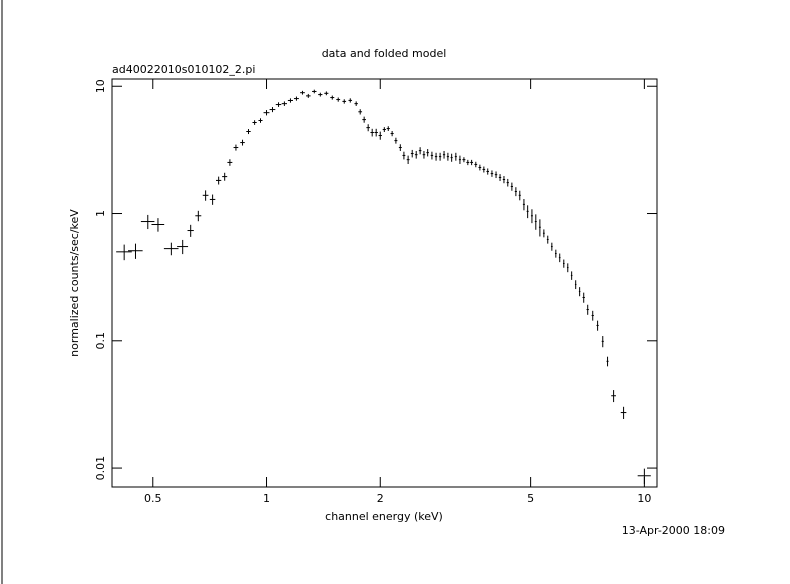  Describe the element at coordinates (384, 516) in the screenshot. I see `x-axis-label: channel energy (keV)` at that location.